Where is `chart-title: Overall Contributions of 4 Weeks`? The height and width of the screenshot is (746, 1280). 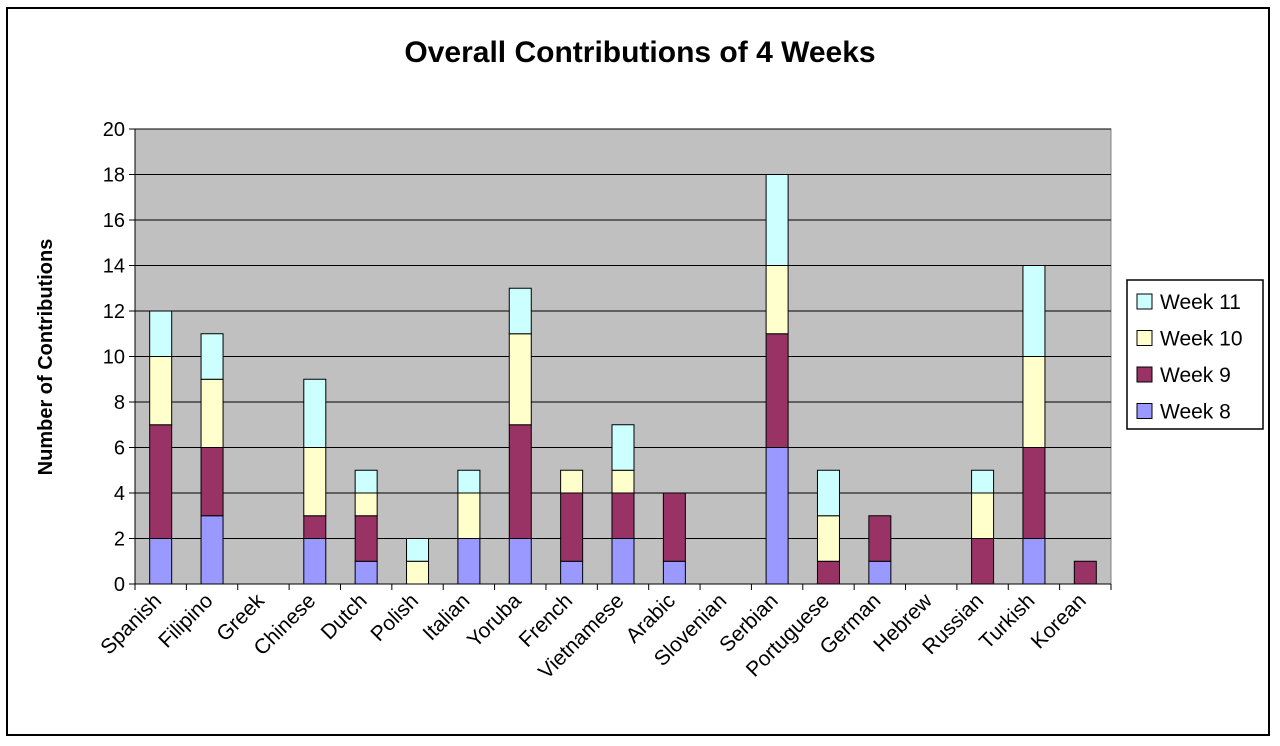
chart-title: Overall Contributions of 4 Weeks is located at coordinates (639, 52).